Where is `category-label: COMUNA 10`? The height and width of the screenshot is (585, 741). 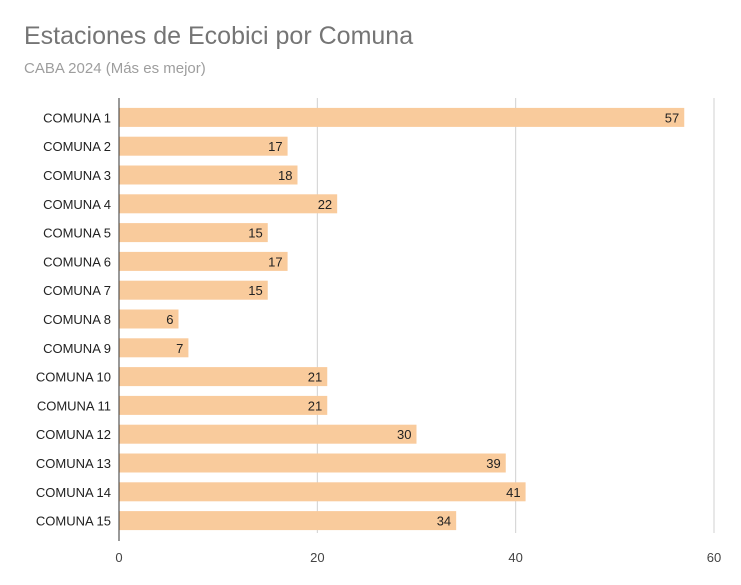
category-label: COMUNA 10 is located at coordinates (73, 377).